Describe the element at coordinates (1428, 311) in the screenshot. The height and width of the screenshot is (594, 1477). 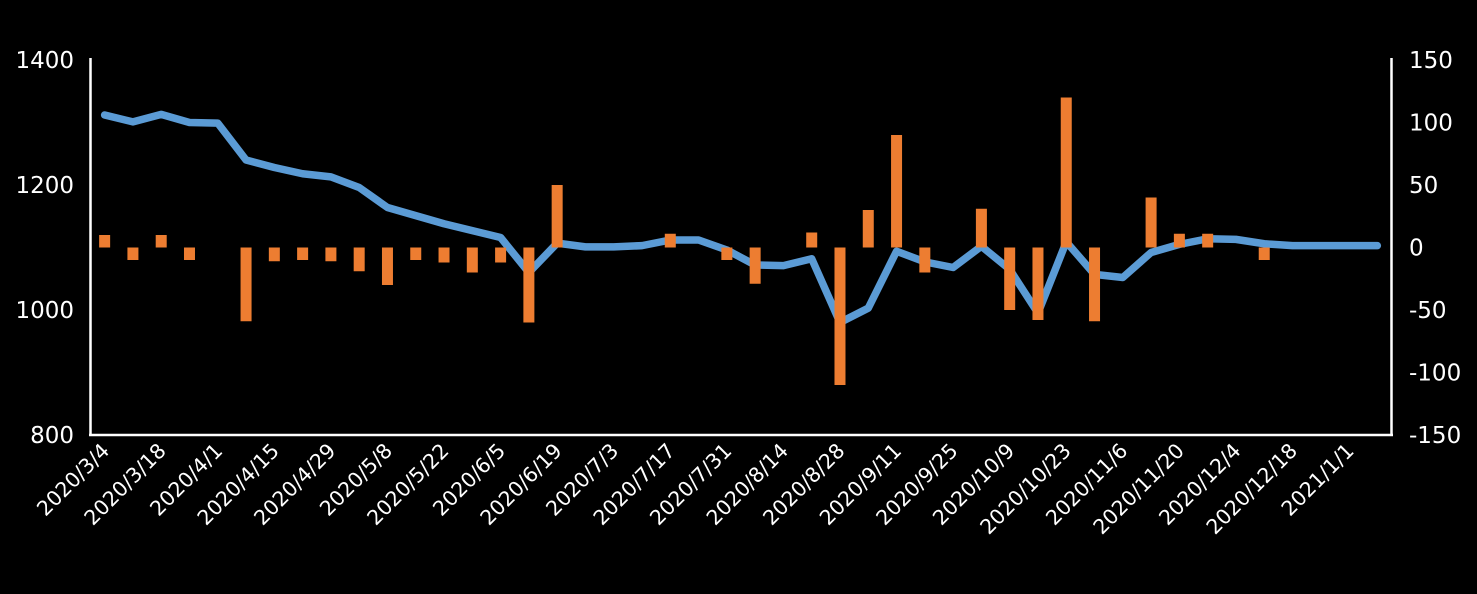
I see `y-right-tick-label: -50` at that location.